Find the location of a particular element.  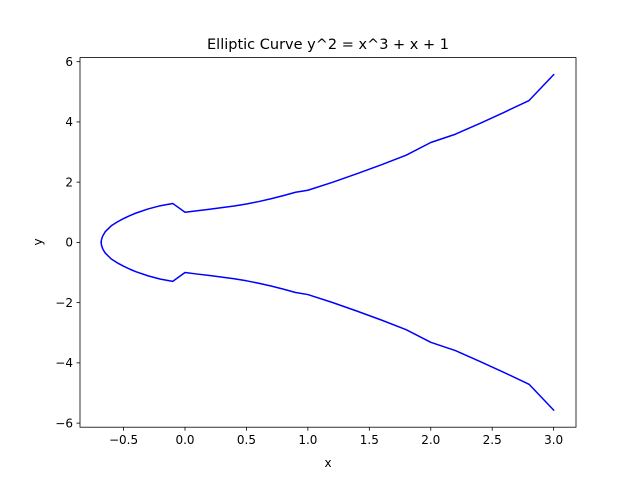

y-axis: −6 −4 −2 0 2 4 6 is located at coordinates (67, 242).